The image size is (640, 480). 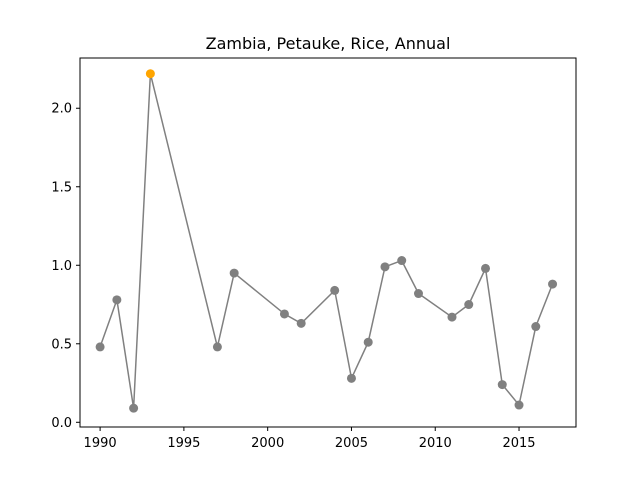 I want to click on y-tick-label: 1.5, so click(x=61, y=187).